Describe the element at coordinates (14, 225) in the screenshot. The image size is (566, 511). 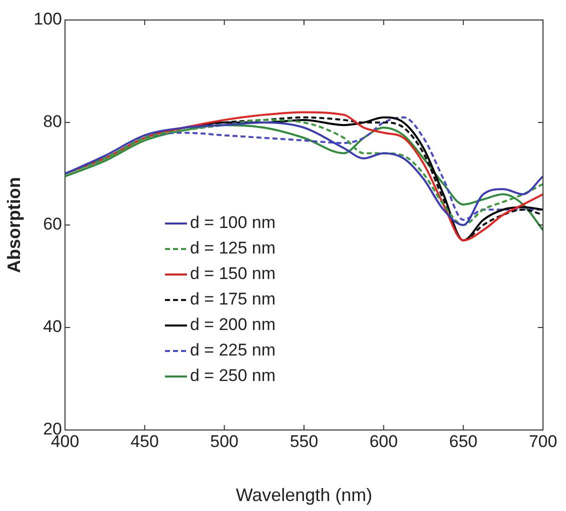
I see `y-axis-title: Absorption` at that location.